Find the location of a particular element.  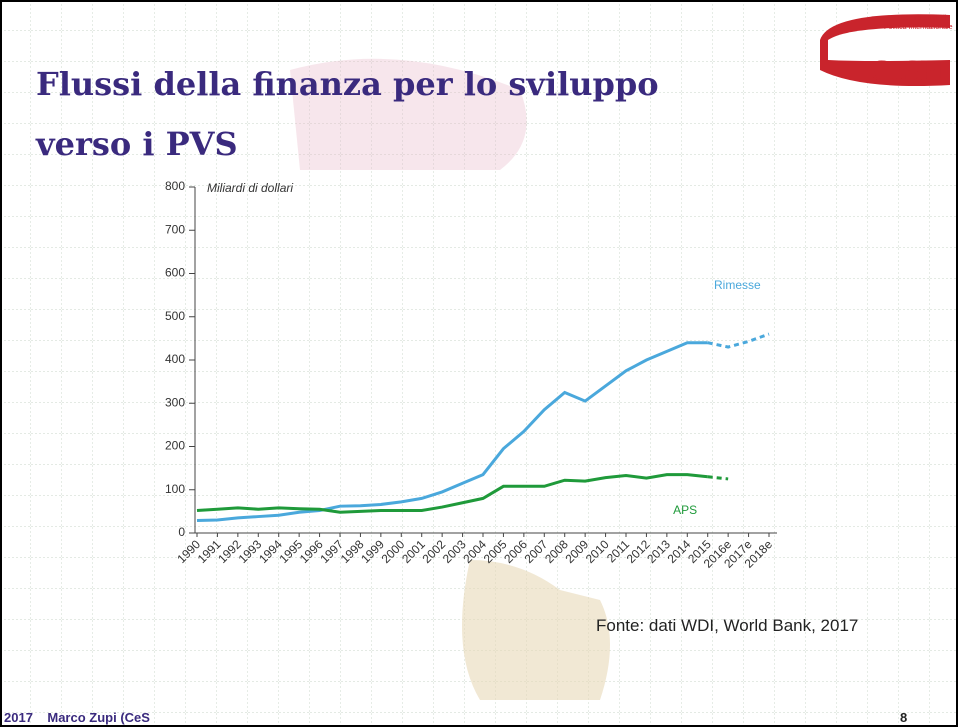

source: Fonte: dati WDI, World Bank, 2017 is located at coordinates (727, 625).